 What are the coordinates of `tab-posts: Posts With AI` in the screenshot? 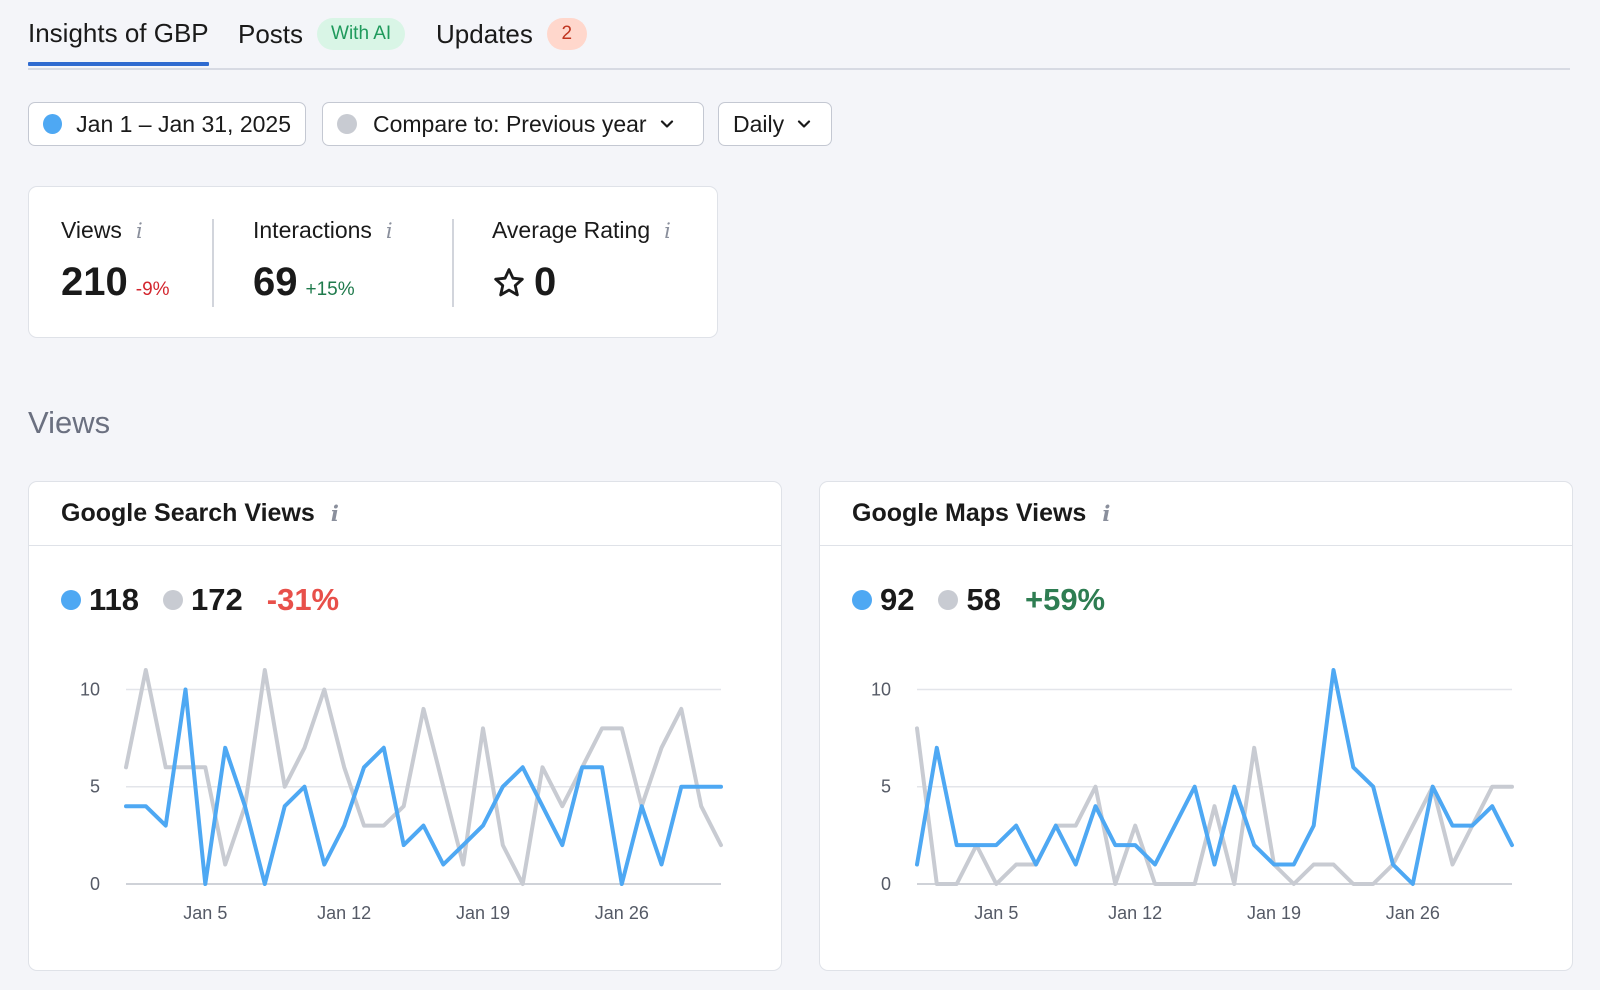 It's located at (322, 34).